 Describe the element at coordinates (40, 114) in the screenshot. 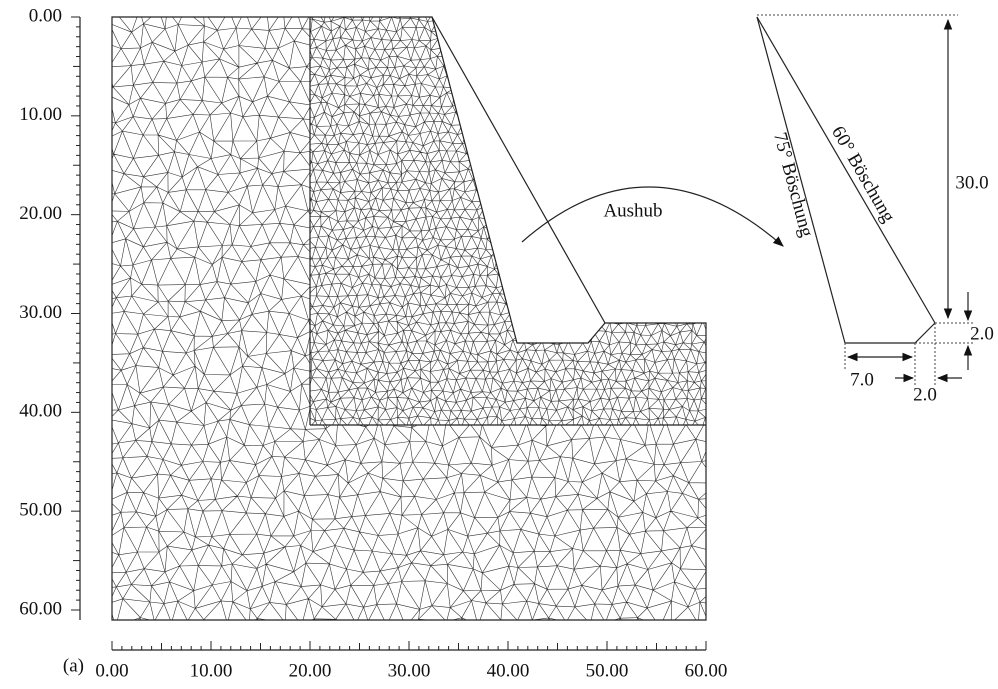

I see `y-tick-label: 10.00` at that location.